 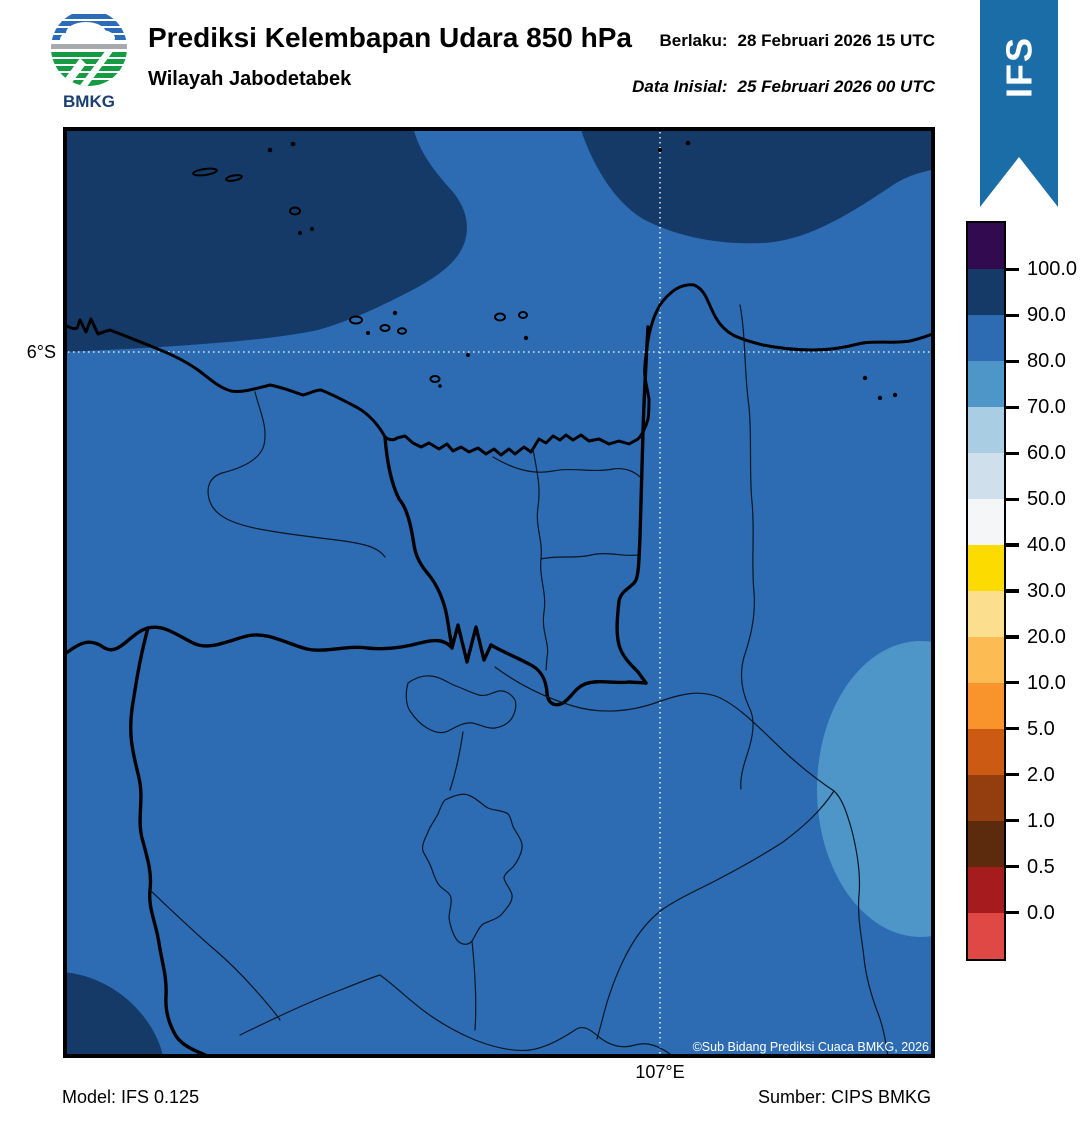 I want to click on logo-cloud, so click(x=87, y=34).